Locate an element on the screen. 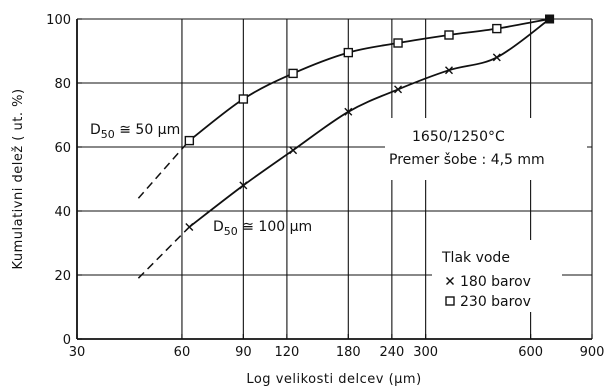 Image resolution: width=604 pixels, height=391 pixels. x-tick-label-900: 900 is located at coordinates (592, 352).